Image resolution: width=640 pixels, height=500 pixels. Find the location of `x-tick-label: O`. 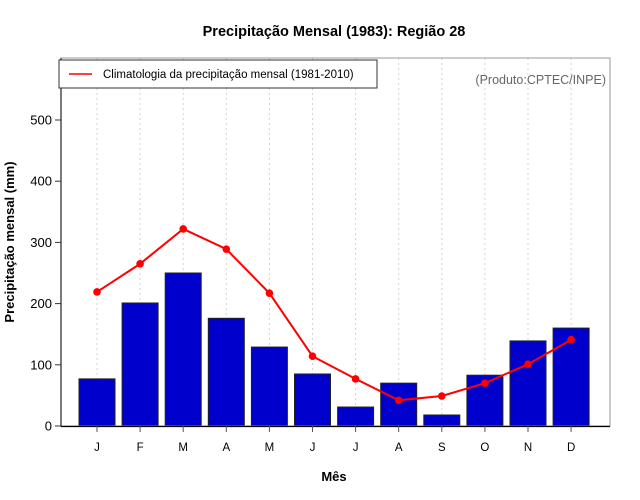

x-tick-label: O is located at coordinates (484, 448).